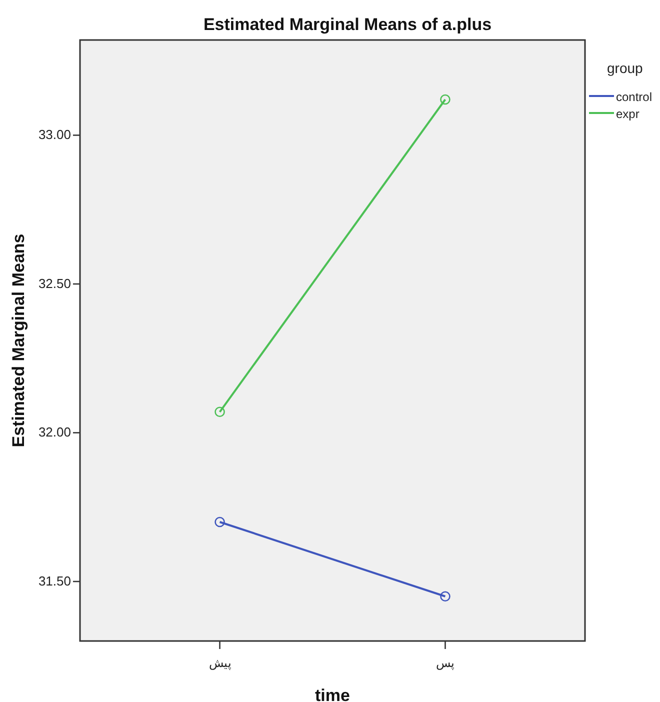 The width and height of the screenshot is (660, 702). What do you see at coordinates (54, 580) in the screenshot?
I see `y-tick-label: 31.50` at bounding box center [54, 580].